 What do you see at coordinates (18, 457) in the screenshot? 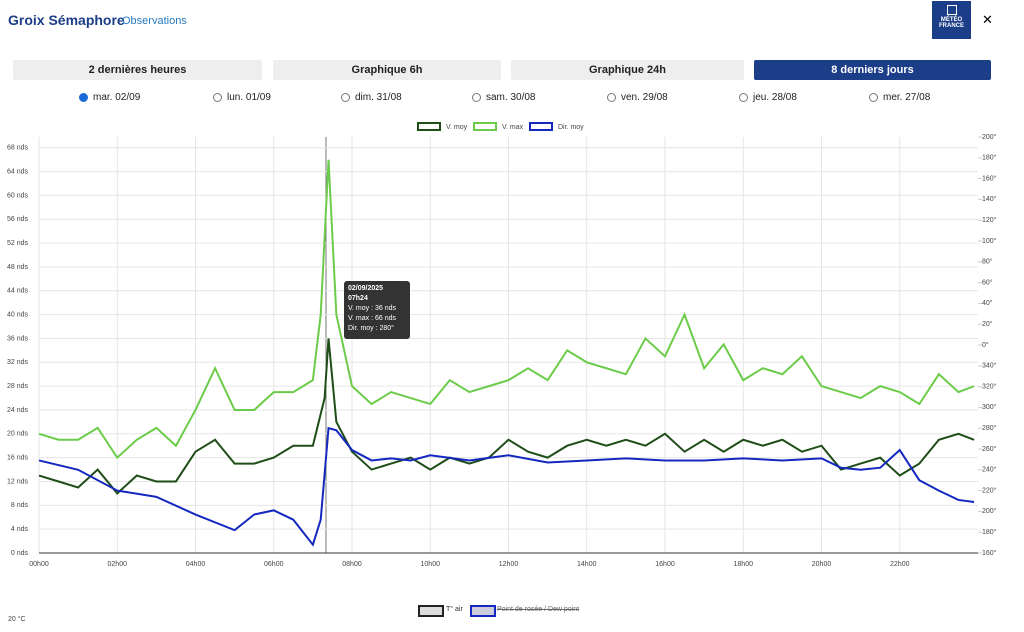
I see `y-tick-label: 16 nds` at bounding box center [18, 457].